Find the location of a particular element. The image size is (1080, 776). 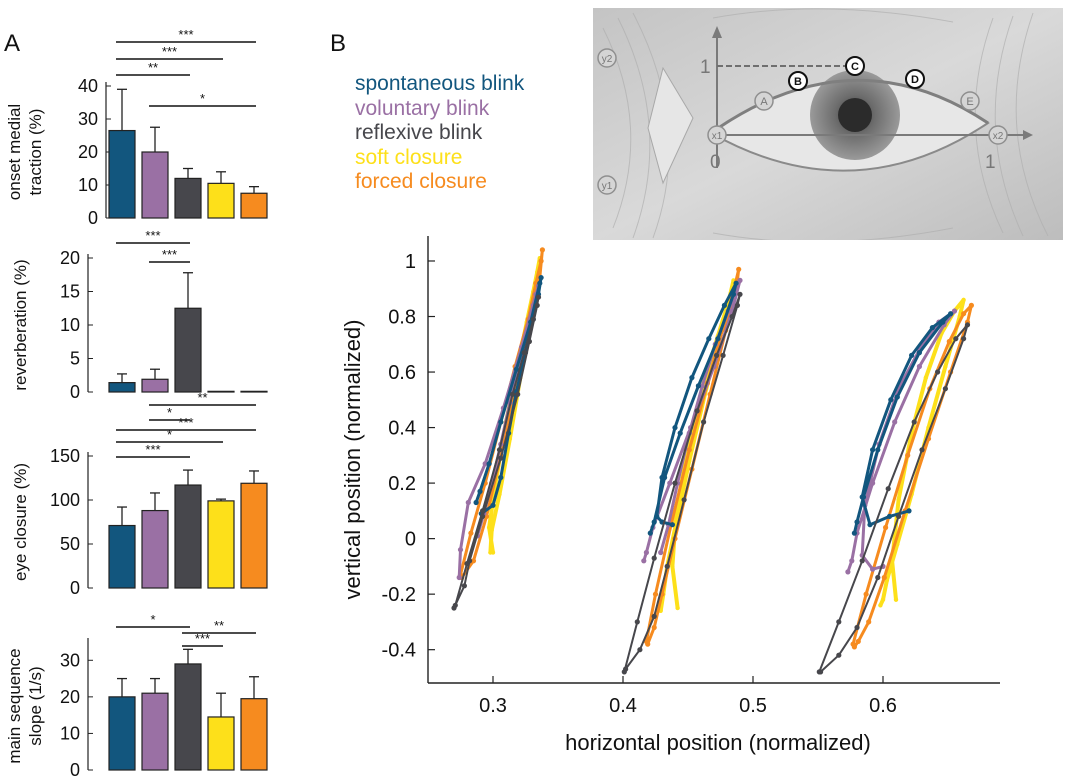

y-tick-label: 150 is located at coordinates (65, 456).